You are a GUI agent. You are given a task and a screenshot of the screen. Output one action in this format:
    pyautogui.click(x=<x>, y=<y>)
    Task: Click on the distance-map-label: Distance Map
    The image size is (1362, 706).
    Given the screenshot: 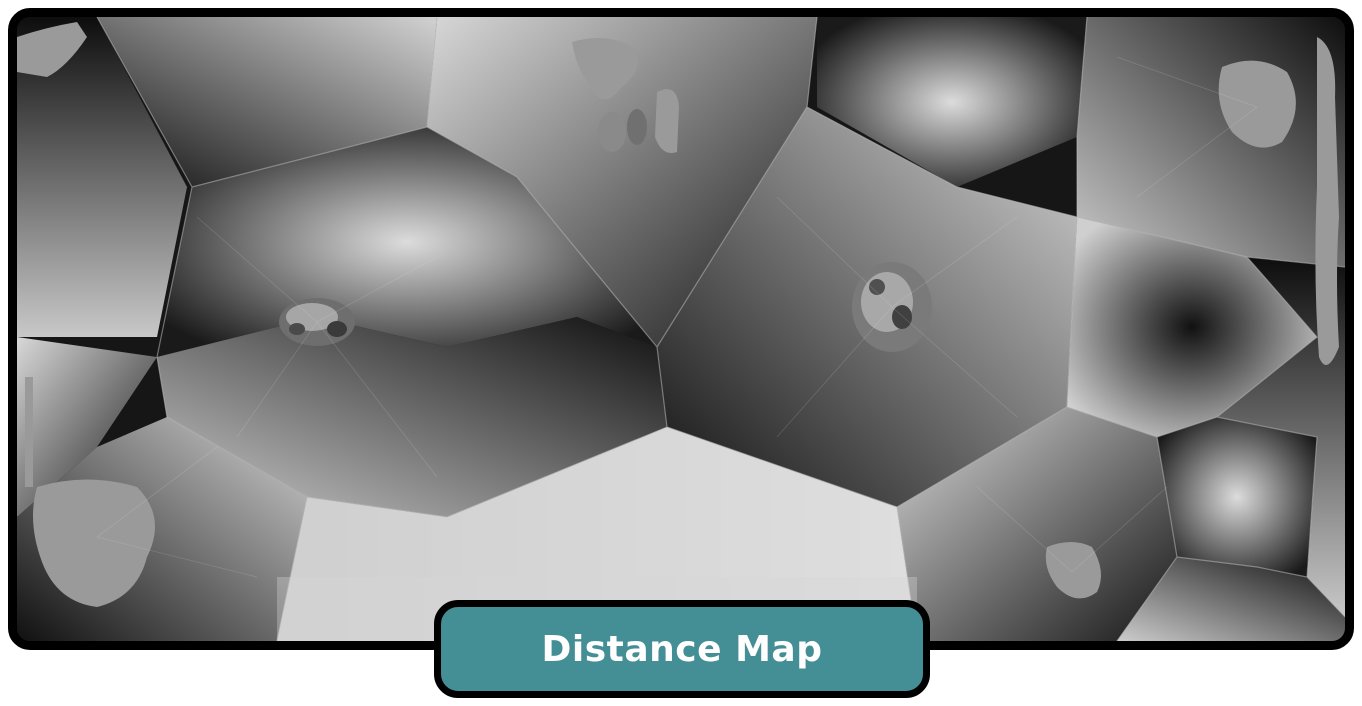 What is the action you would take?
    pyautogui.click(x=682, y=649)
    